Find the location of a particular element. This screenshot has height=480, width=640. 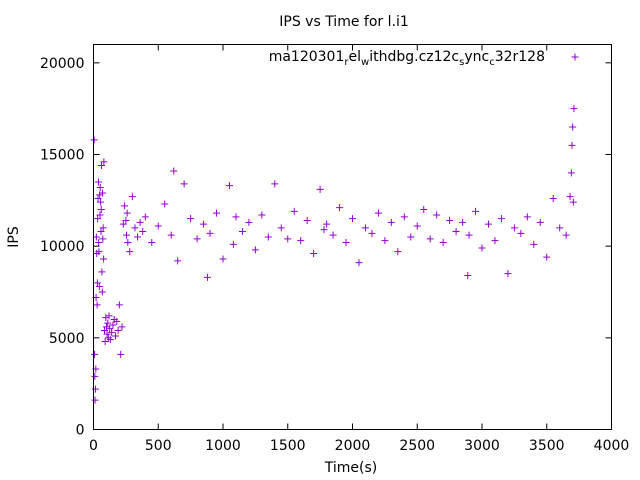

x-tick-label: 0 is located at coordinates (93, 446).